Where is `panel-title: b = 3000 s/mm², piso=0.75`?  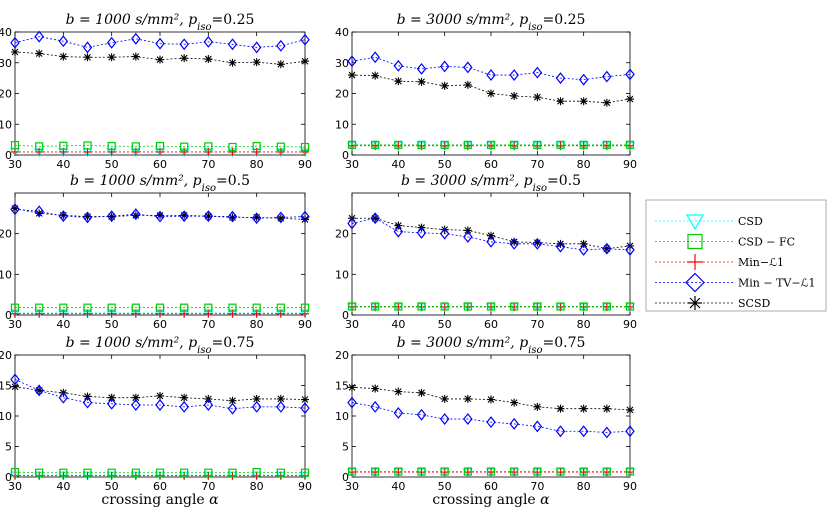
panel-title: b = 3000 s/mm², piso=0.75 is located at coordinates (491, 345).